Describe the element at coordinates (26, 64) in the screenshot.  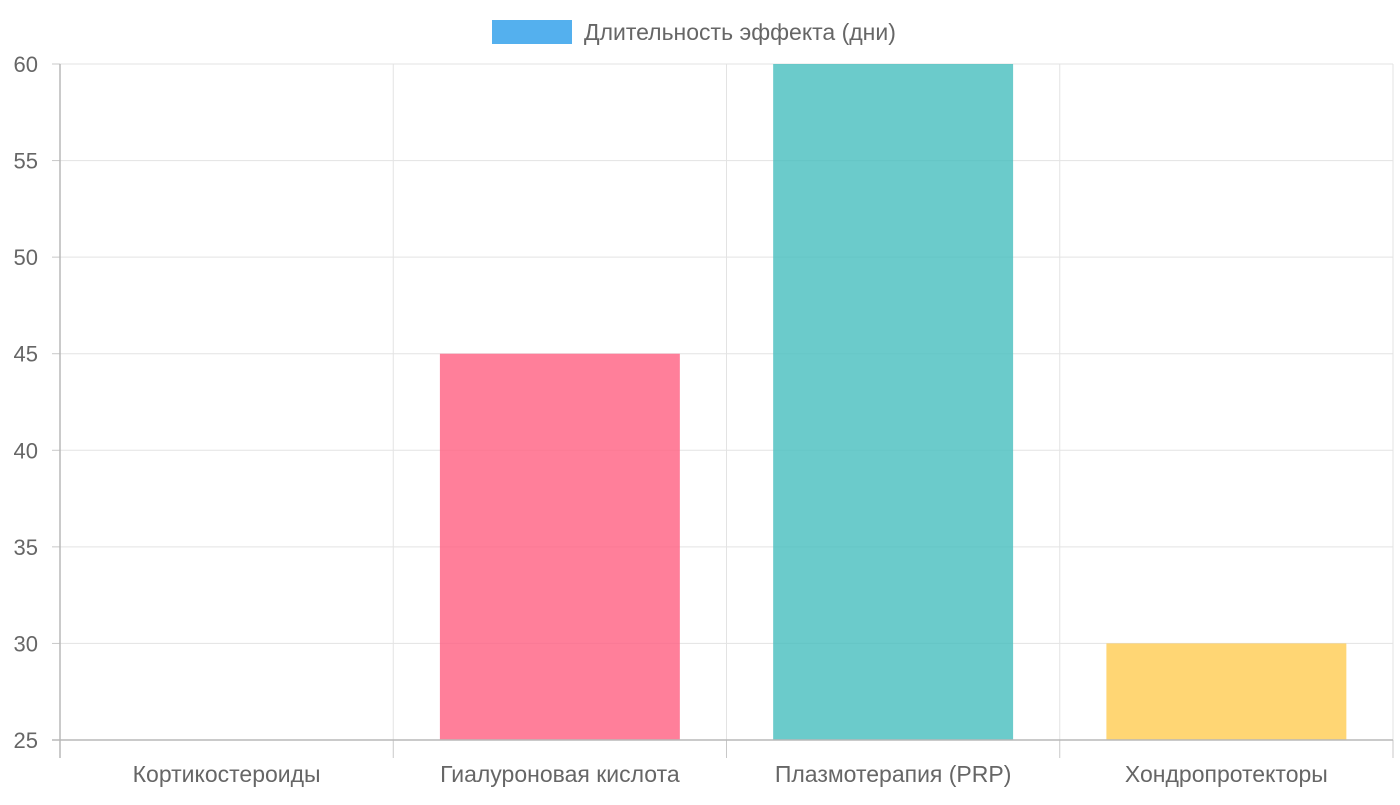
I see `y-tick-label: 60` at that location.